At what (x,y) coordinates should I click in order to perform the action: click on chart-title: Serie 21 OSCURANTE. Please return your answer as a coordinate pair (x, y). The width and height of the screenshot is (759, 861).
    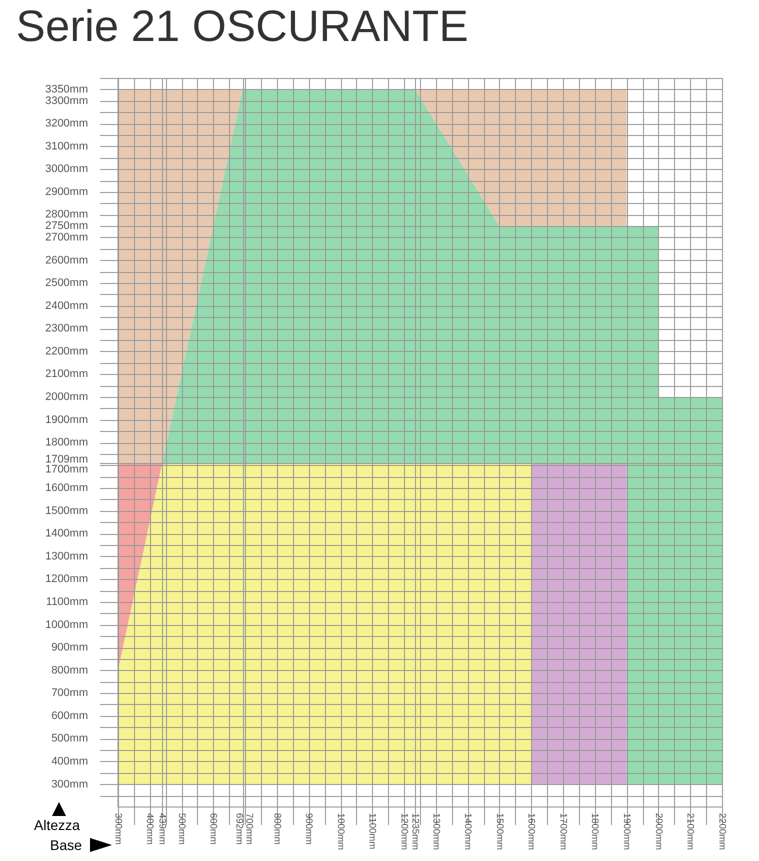
    Looking at the image, I should click on (242, 27).